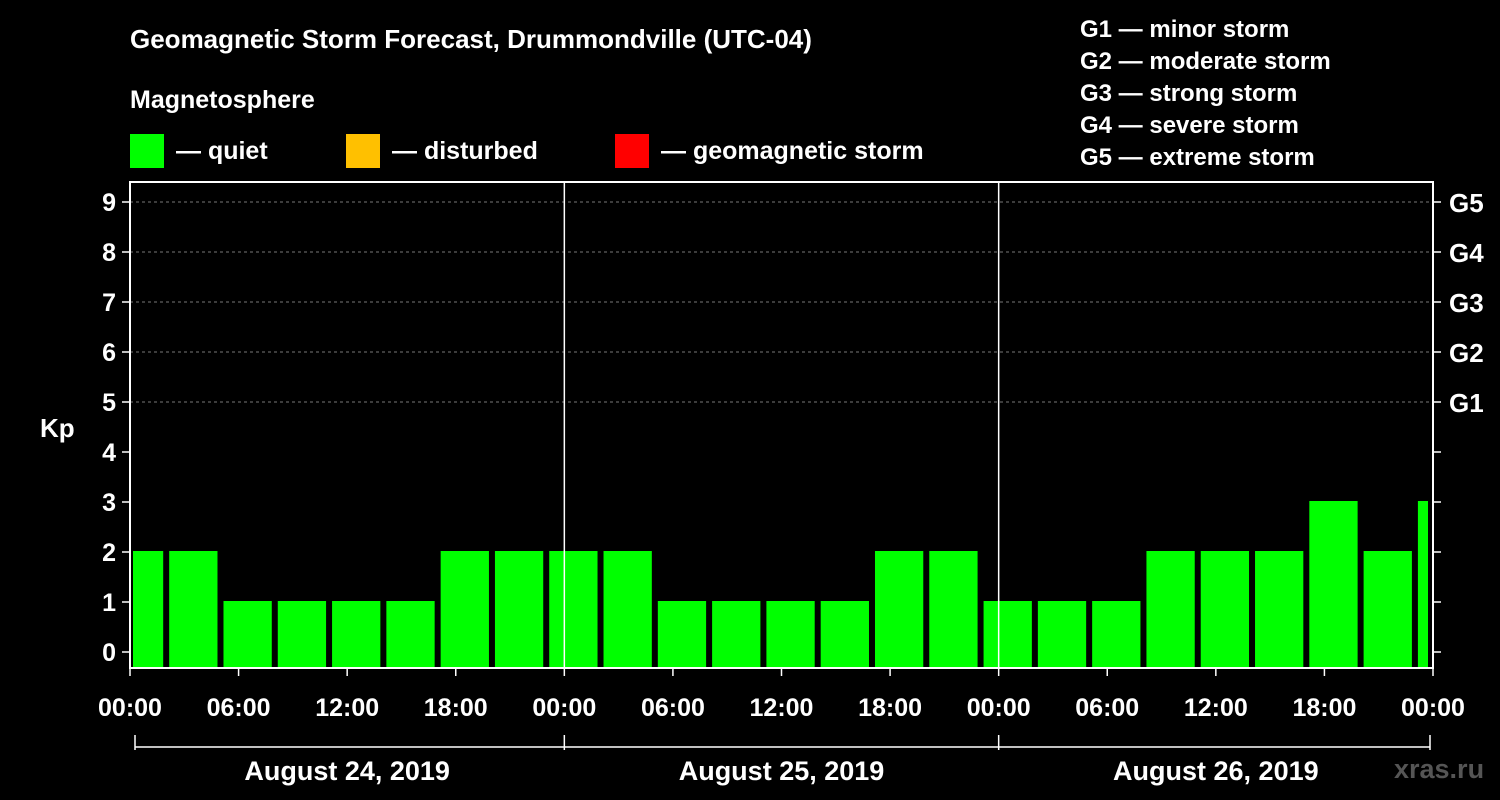 This screenshot has width=1500, height=800. What do you see at coordinates (1439, 769) in the screenshot?
I see `watermark: xras.ru` at bounding box center [1439, 769].